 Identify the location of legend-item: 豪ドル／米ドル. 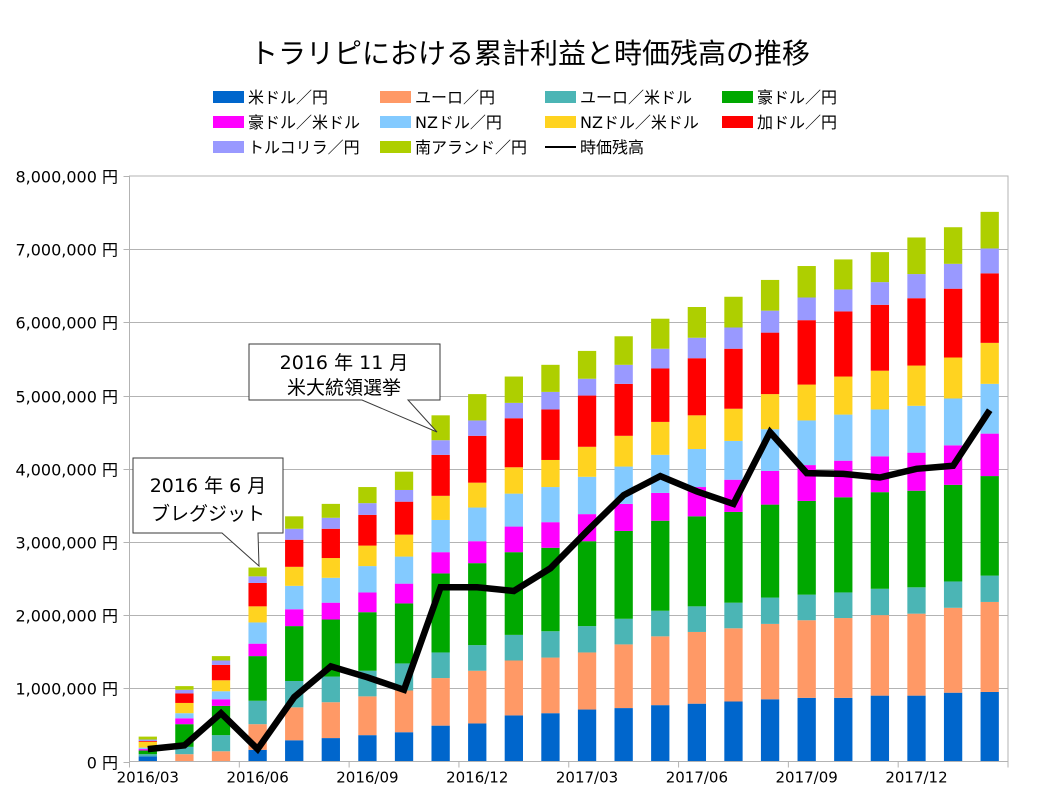
(286, 122).